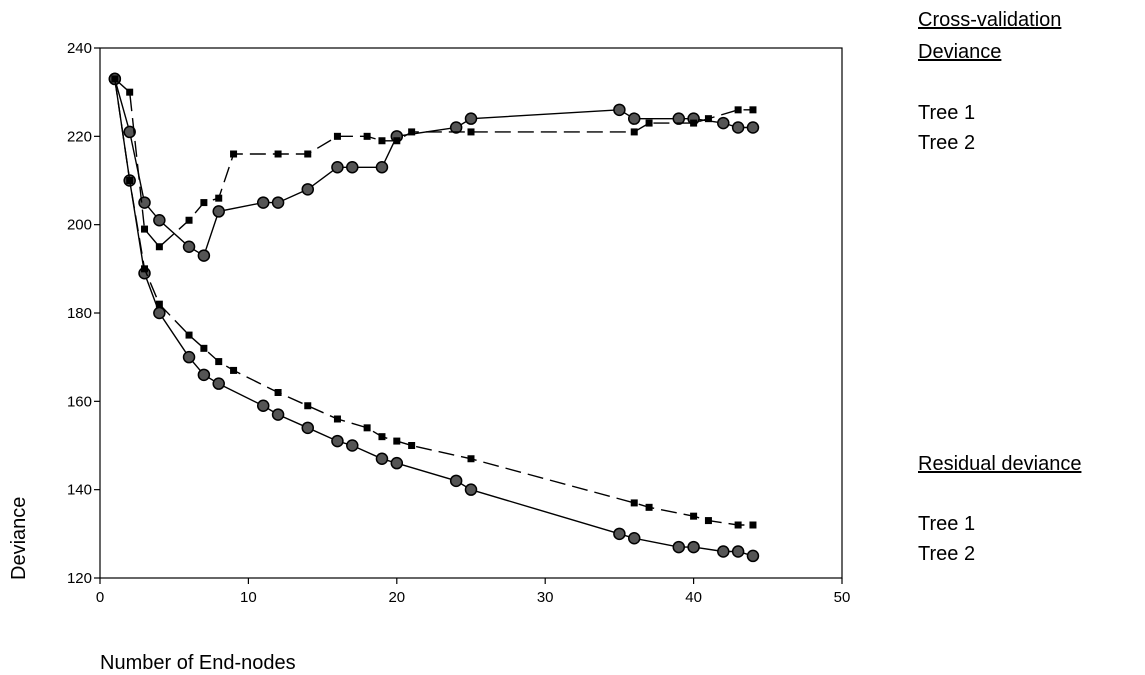  What do you see at coordinates (545, 597) in the screenshot?
I see `x-tick-label: 30` at bounding box center [545, 597].